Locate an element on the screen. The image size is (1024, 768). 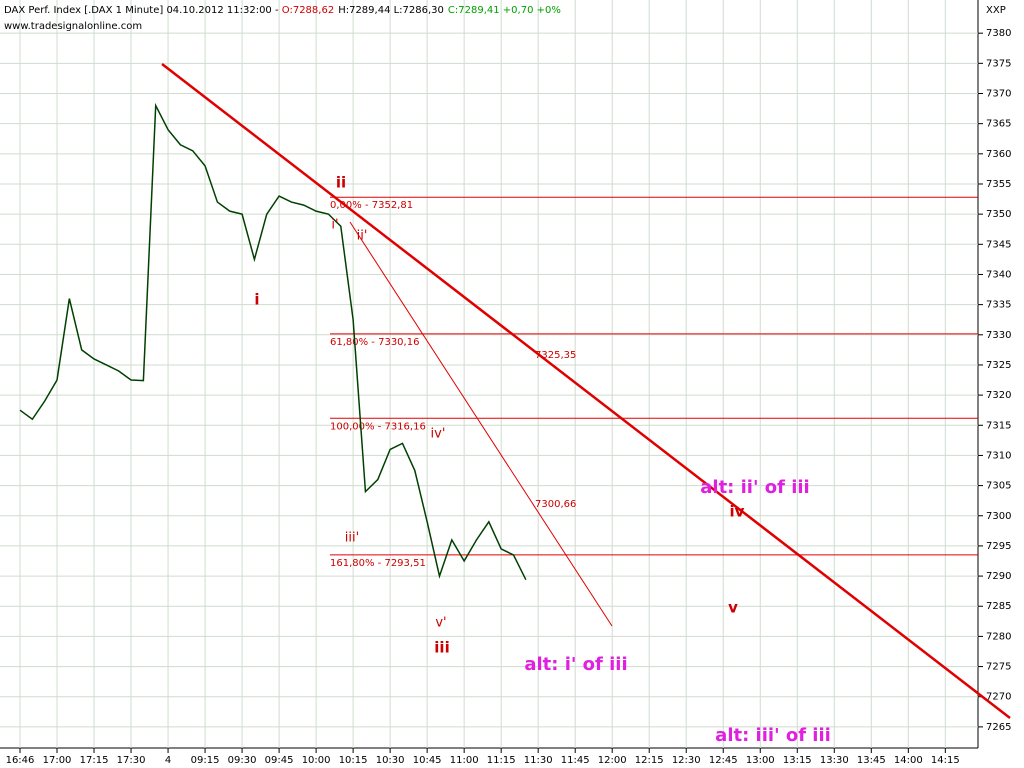
y-tick-label: 7310 is located at coordinates (998, 455).